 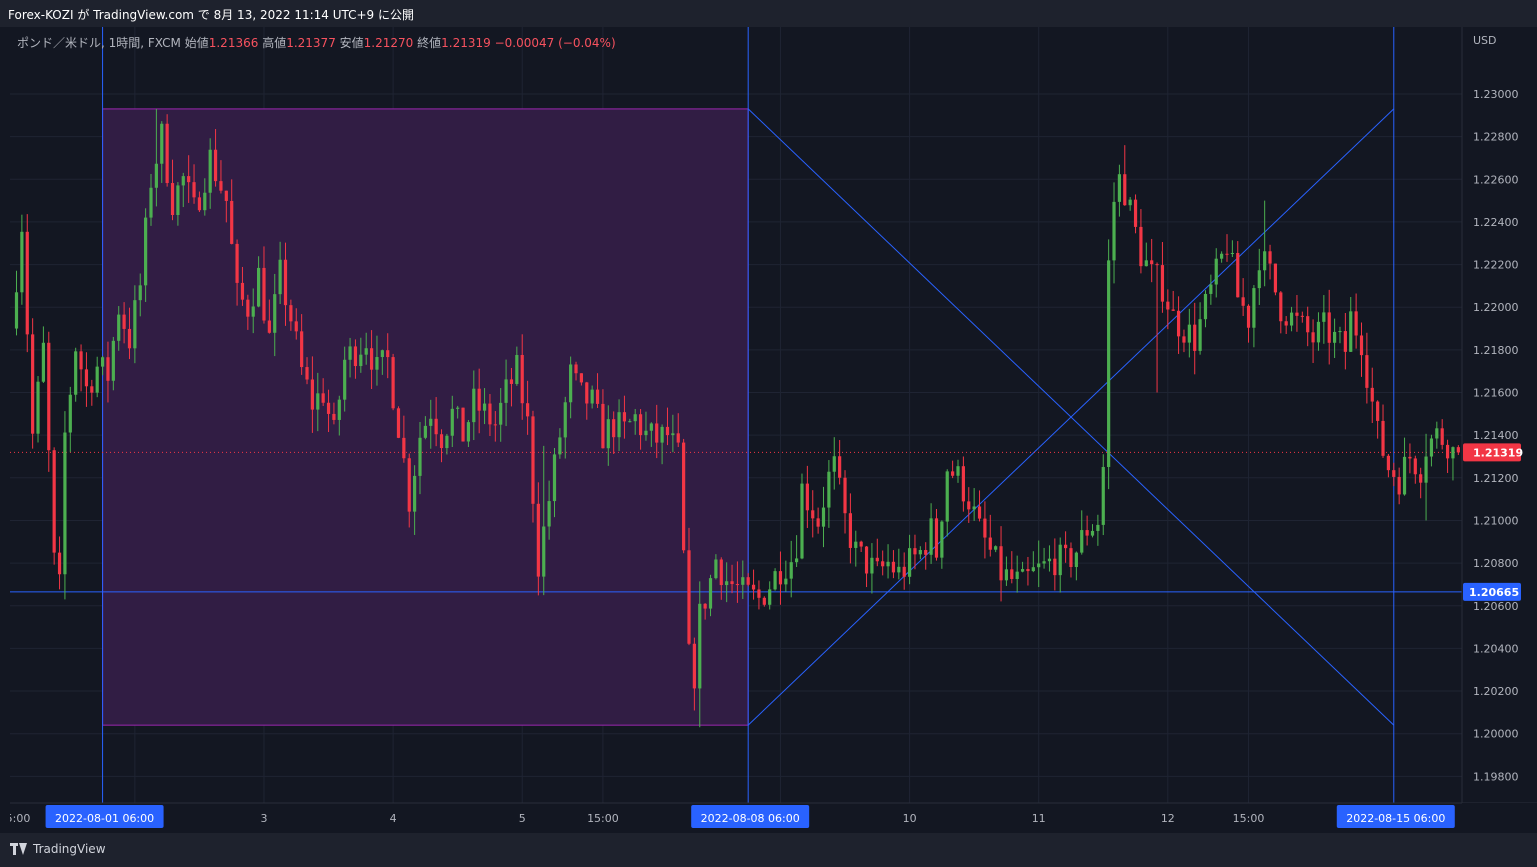 What do you see at coordinates (1496, 435) in the screenshot?
I see `price-tick-label: 1.21400` at bounding box center [1496, 435].